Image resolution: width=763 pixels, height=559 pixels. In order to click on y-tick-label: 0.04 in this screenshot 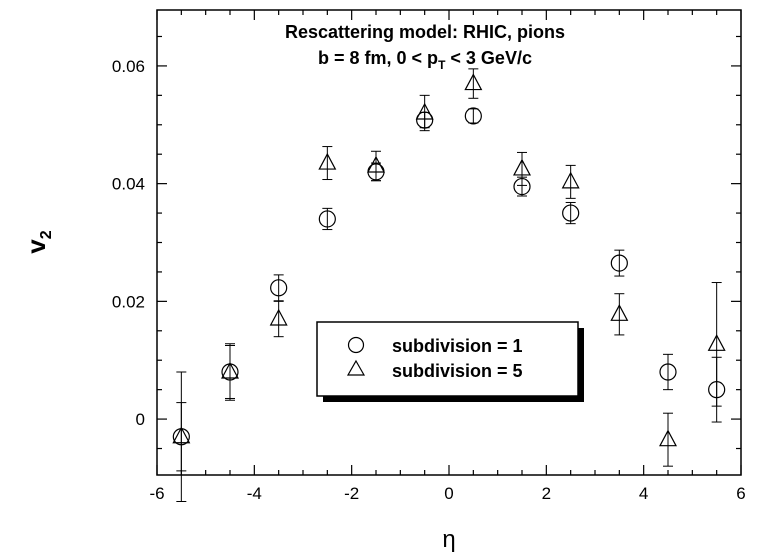, I will do `click(128, 184)`.